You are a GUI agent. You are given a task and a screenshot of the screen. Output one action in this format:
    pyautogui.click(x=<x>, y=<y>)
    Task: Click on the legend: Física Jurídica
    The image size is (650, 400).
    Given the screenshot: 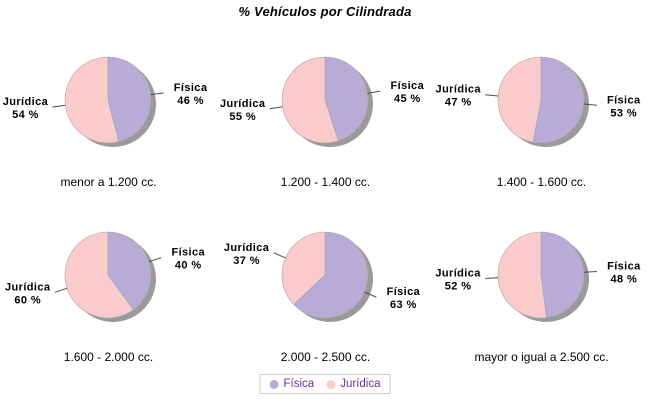 What is the action you would take?
    pyautogui.click(x=325, y=384)
    